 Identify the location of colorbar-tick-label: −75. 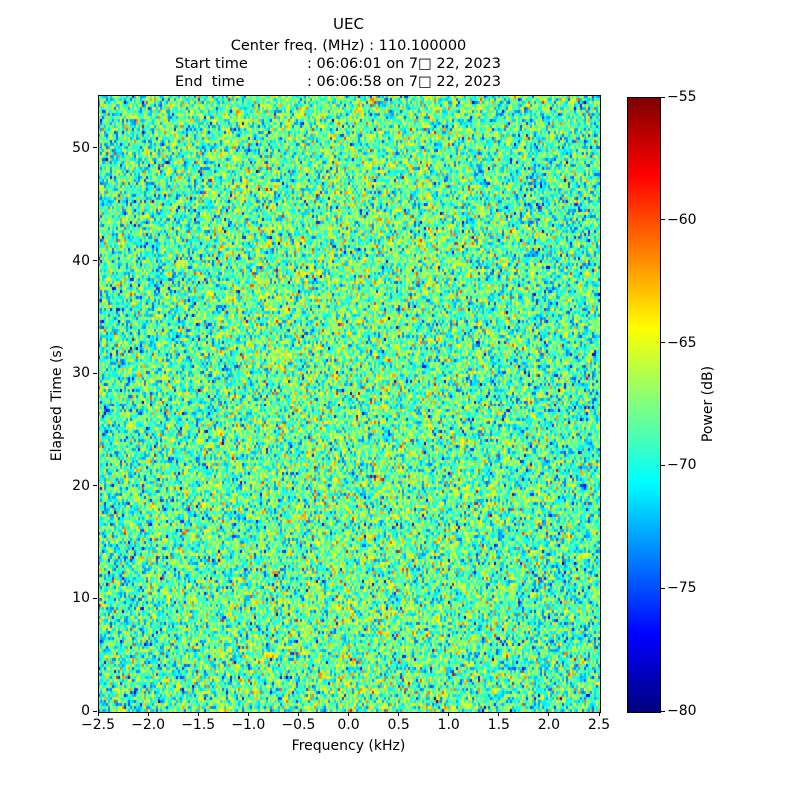
(682, 588).